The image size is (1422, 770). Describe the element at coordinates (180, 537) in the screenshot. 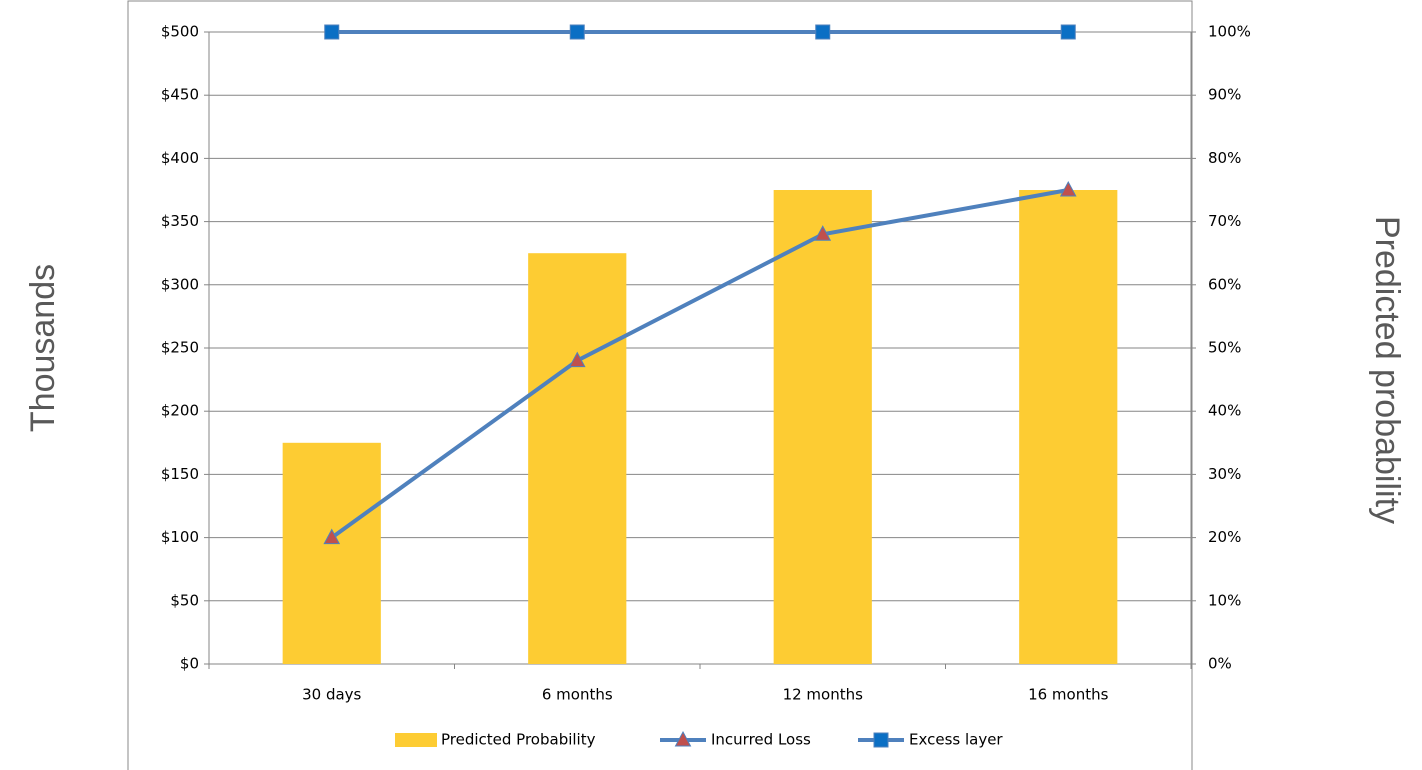

I see `y-tick-label: $100` at that location.